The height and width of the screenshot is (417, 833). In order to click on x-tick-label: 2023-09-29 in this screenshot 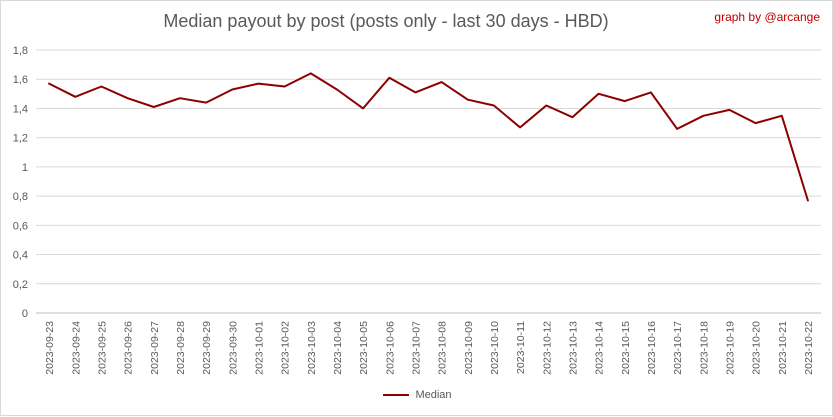, I will do `click(207, 348)`.